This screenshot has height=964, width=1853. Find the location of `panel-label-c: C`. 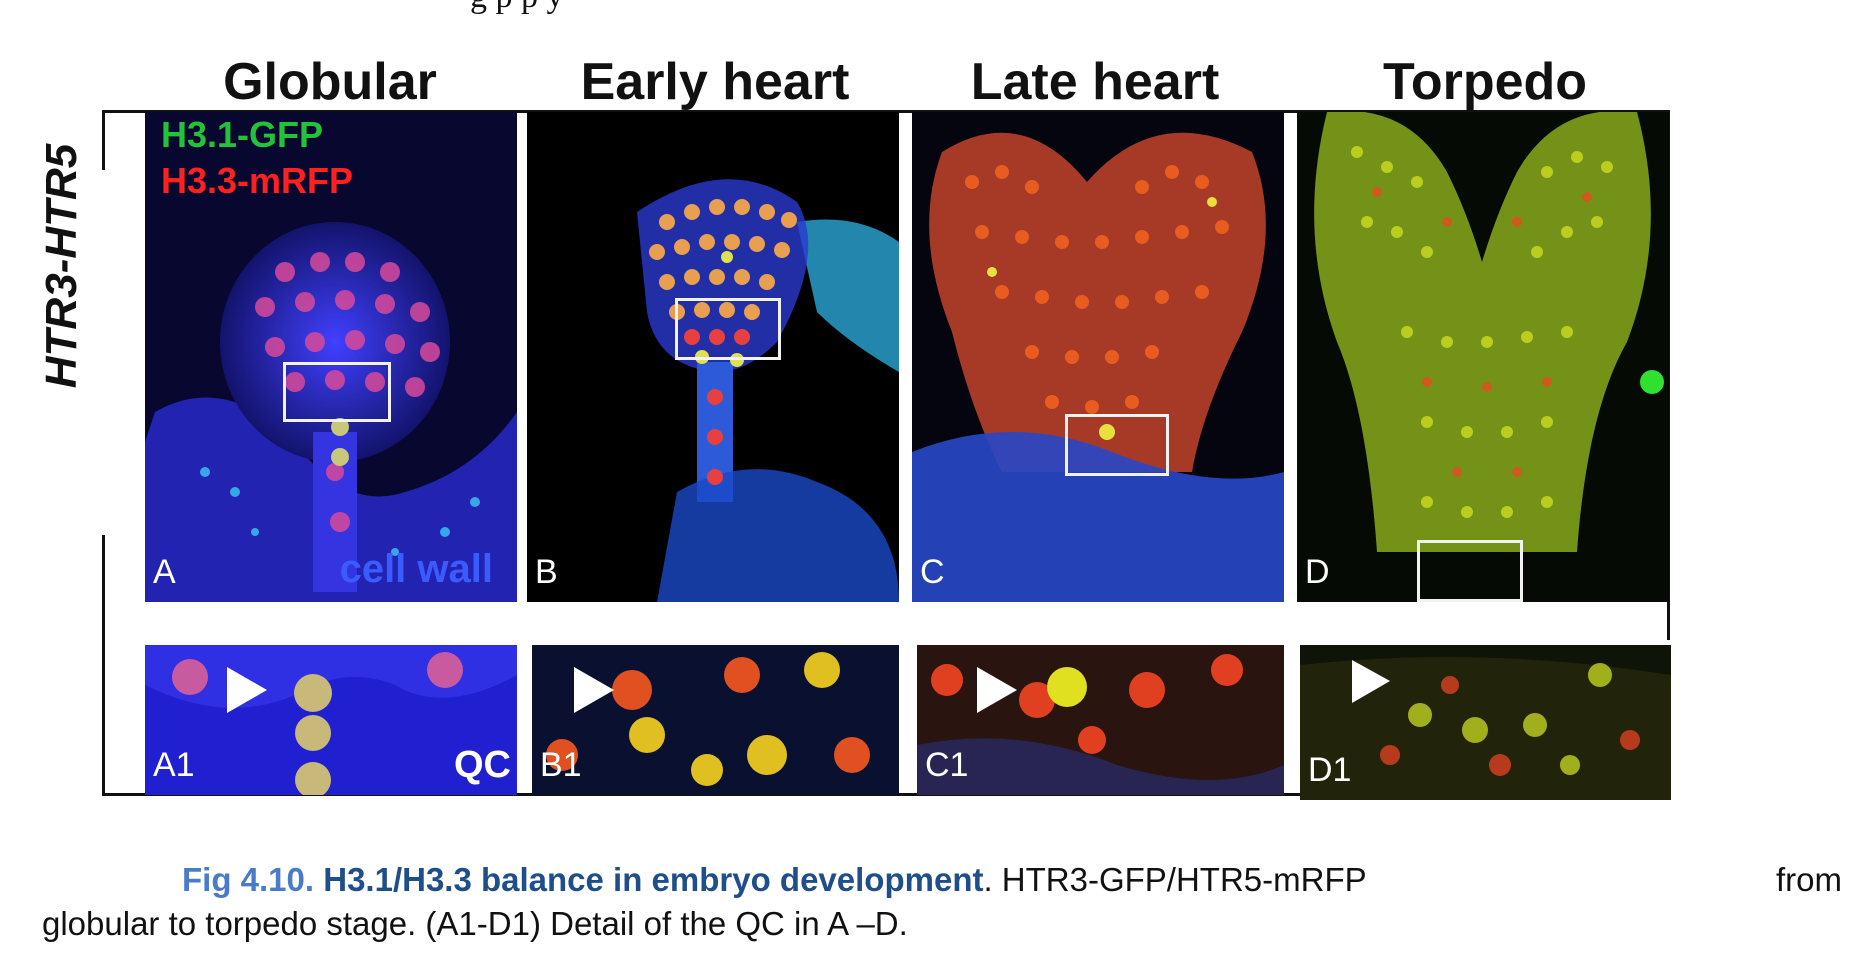

panel-label-c: C is located at coordinates (932, 572).